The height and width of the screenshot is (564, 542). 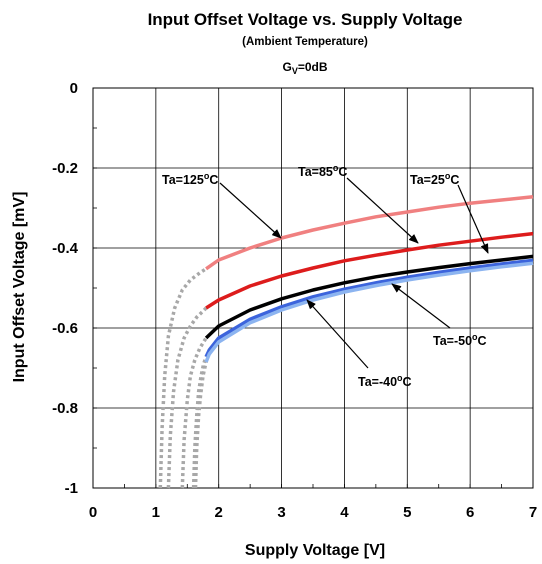 What do you see at coordinates (65, 408) in the screenshot?
I see `y-tick-label: -0.8` at bounding box center [65, 408].